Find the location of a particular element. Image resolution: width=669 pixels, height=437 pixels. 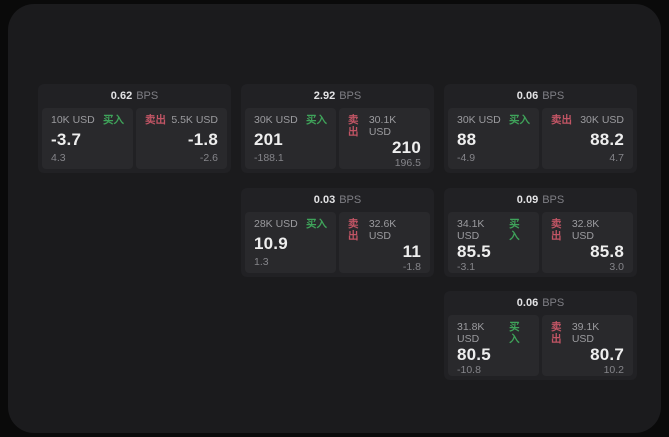

bps-value: 0.03 is located at coordinates (324, 200).